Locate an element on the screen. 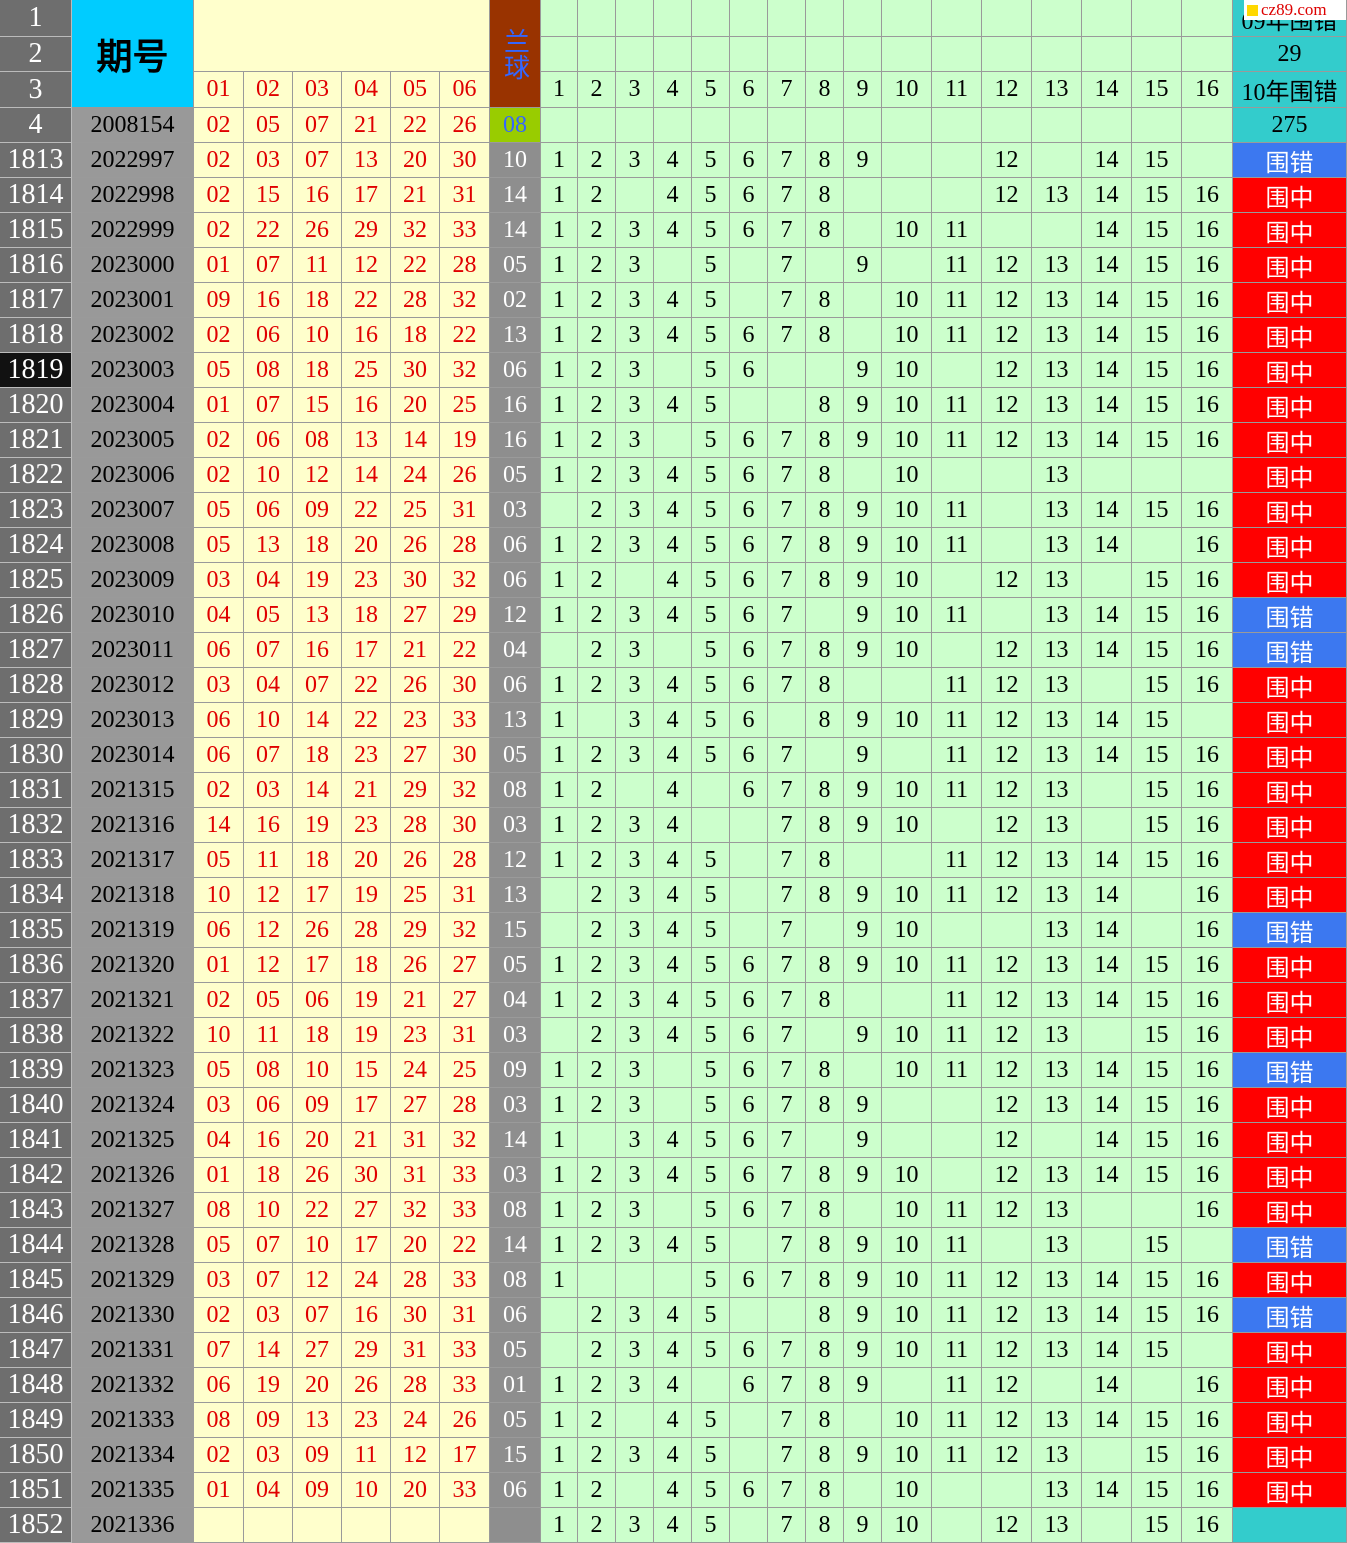 The height and width of the screenshot is (1543, 1347). grid-cell: 13 is located at coordinates (1057, 790).